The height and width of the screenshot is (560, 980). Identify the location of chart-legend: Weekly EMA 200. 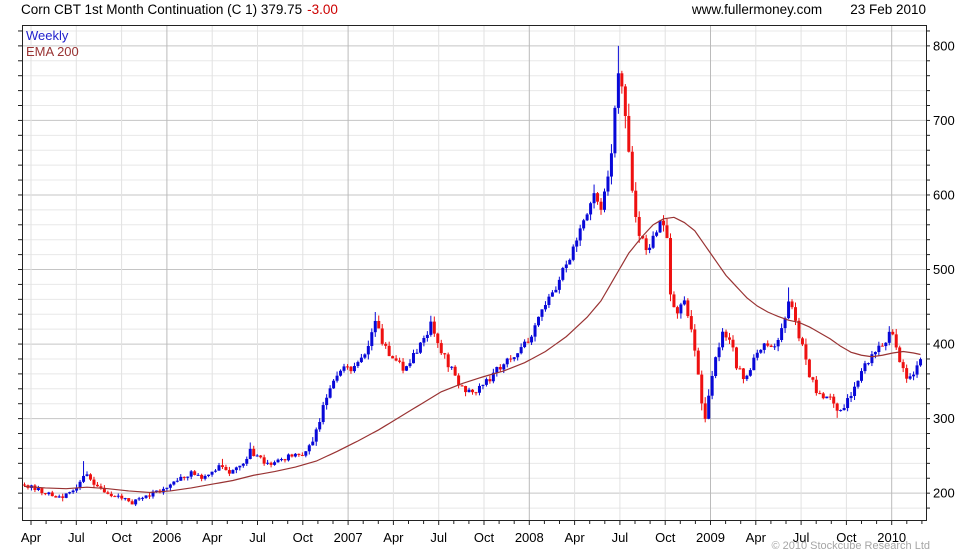
(52, 44).